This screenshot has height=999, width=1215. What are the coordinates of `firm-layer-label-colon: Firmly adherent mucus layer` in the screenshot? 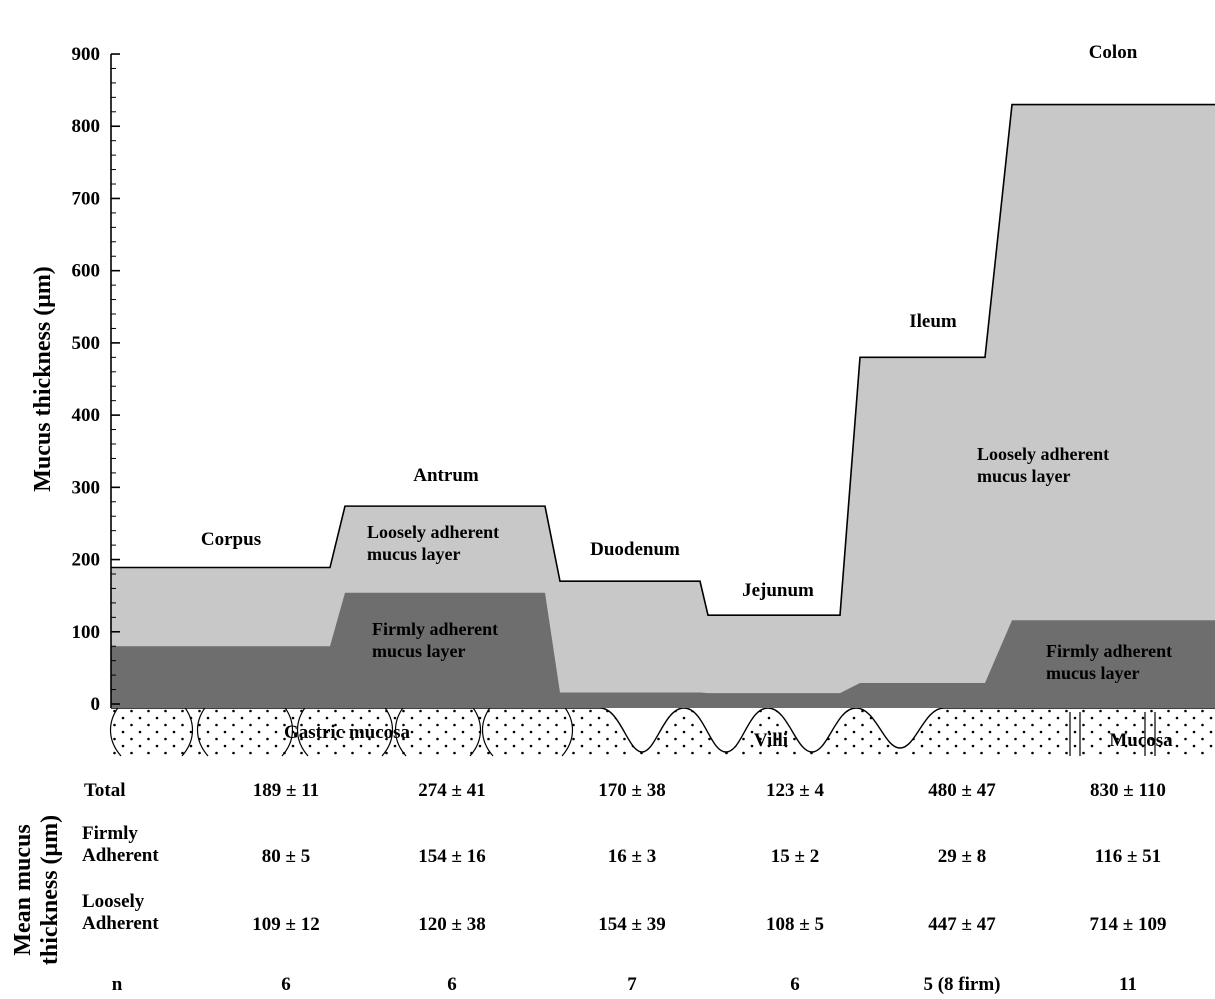 It's located at (1109, 662).